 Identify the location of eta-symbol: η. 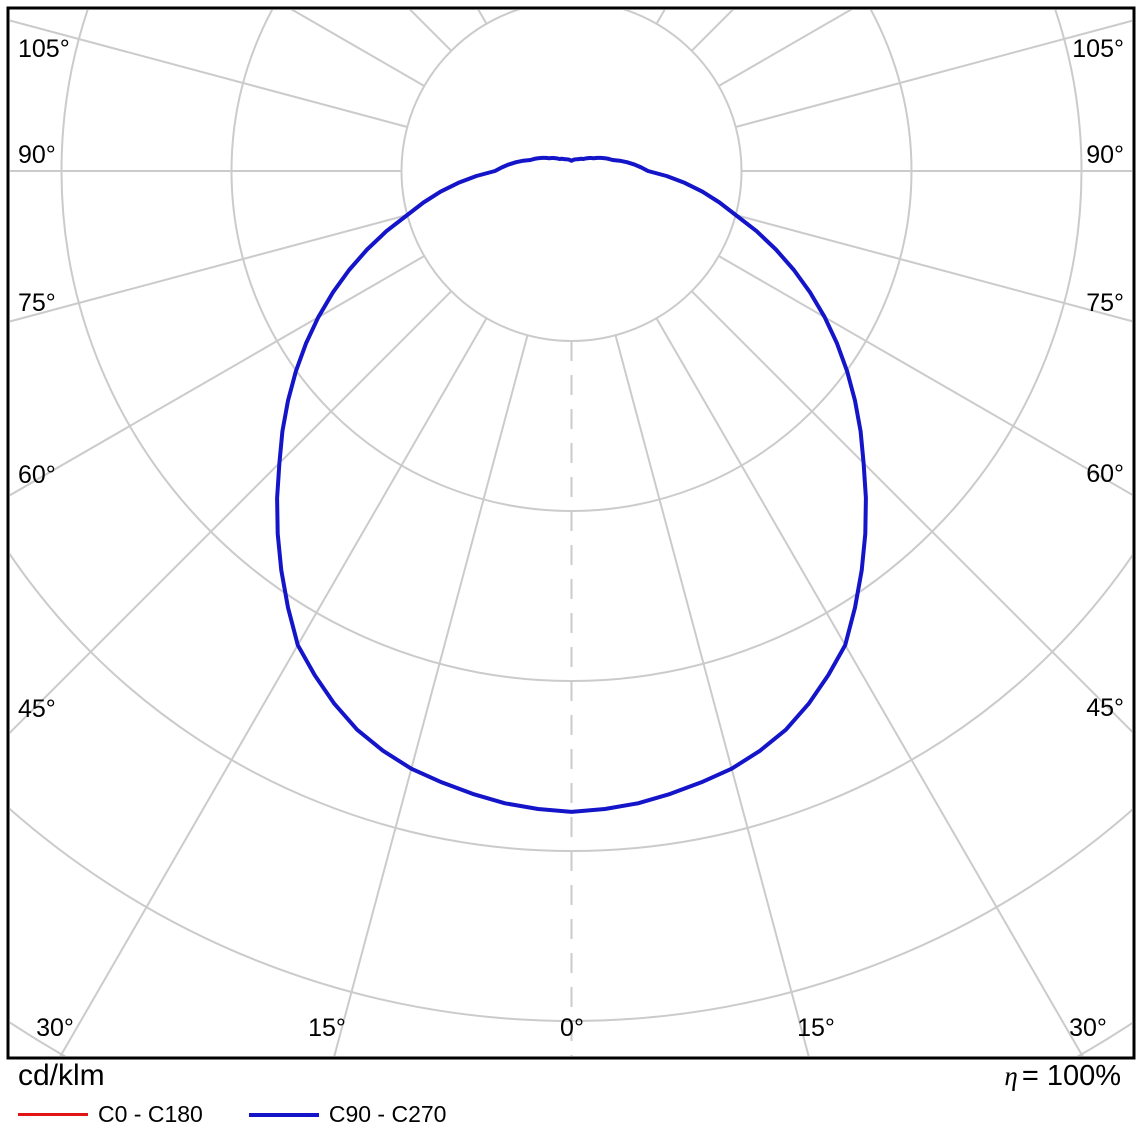
(1011, 1076).